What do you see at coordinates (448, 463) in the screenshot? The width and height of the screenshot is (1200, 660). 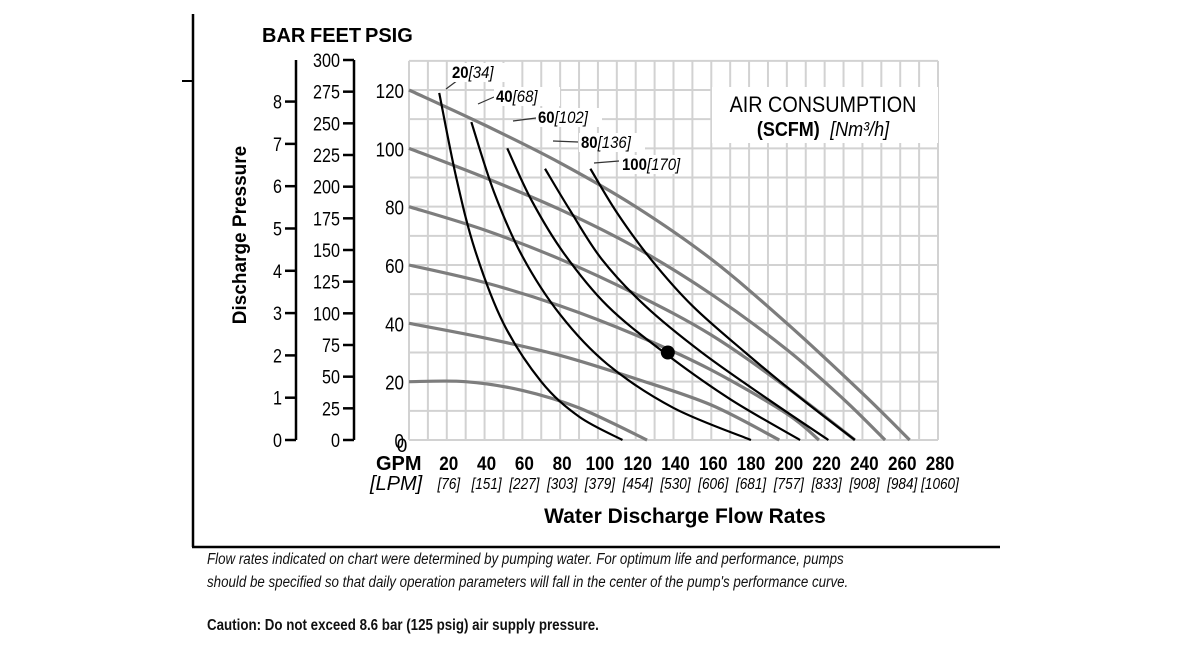 I see `x-tick-gpm-label: 20` at bounding box center [448, 463].